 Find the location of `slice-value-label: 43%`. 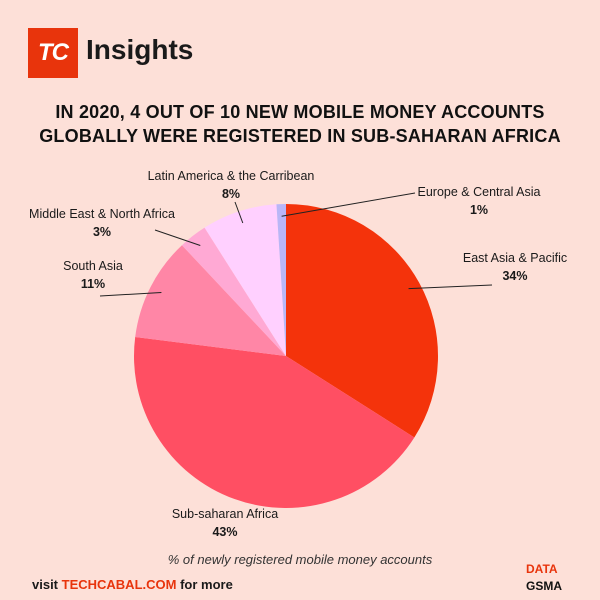

slice-value-label: 43% is located at coordinates (224, 532).